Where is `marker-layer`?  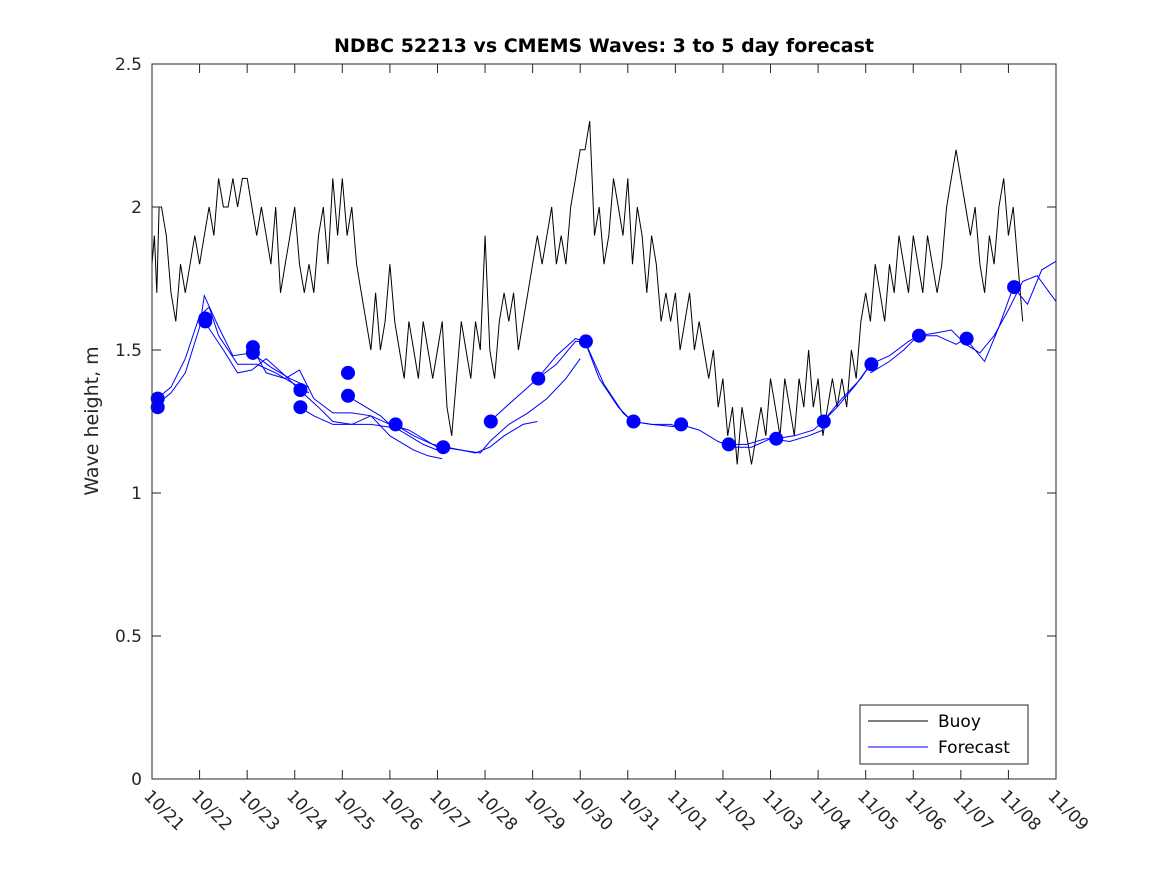 marker-layer is located at coordinates (586, 367).